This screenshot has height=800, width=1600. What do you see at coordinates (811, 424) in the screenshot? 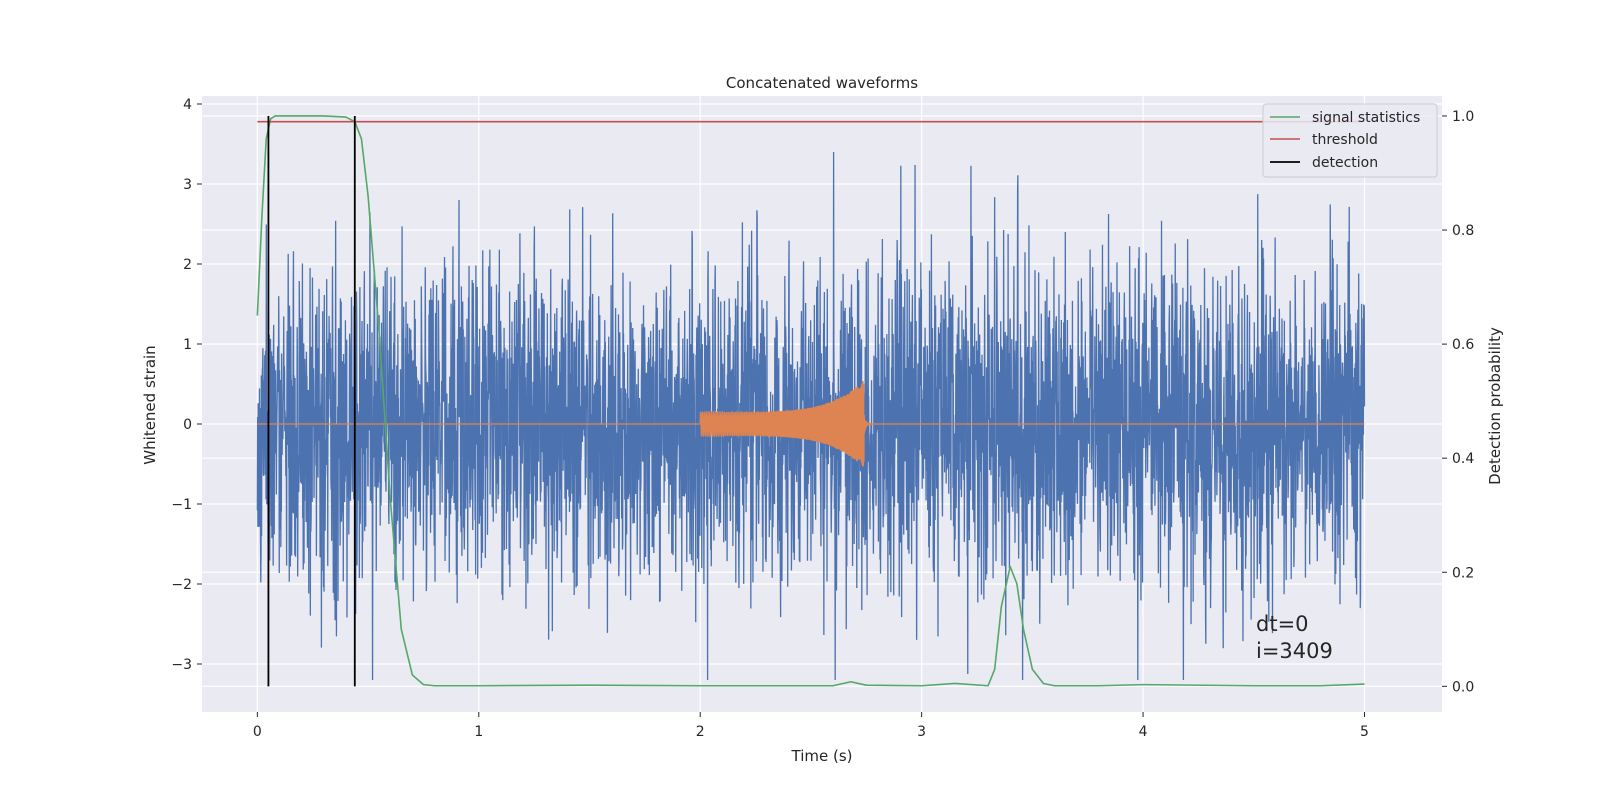
I see `series-injected-chirp` at bounding box center [811, 424].